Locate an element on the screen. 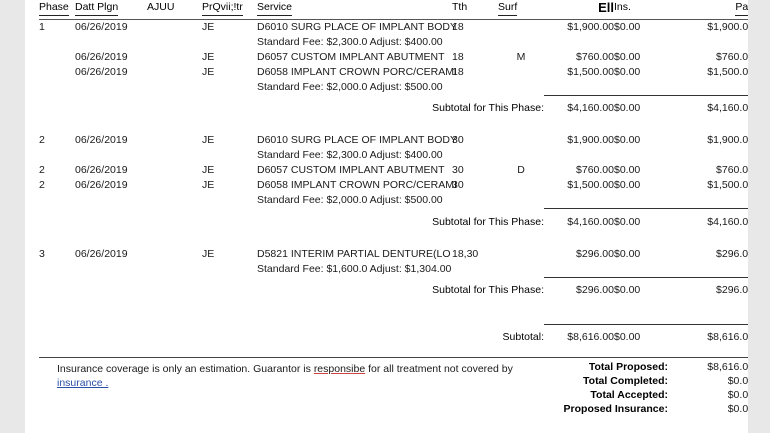 This screenshot has width=770, height=433. cell-pat: $296.00 is located at coordinates (732, 253).